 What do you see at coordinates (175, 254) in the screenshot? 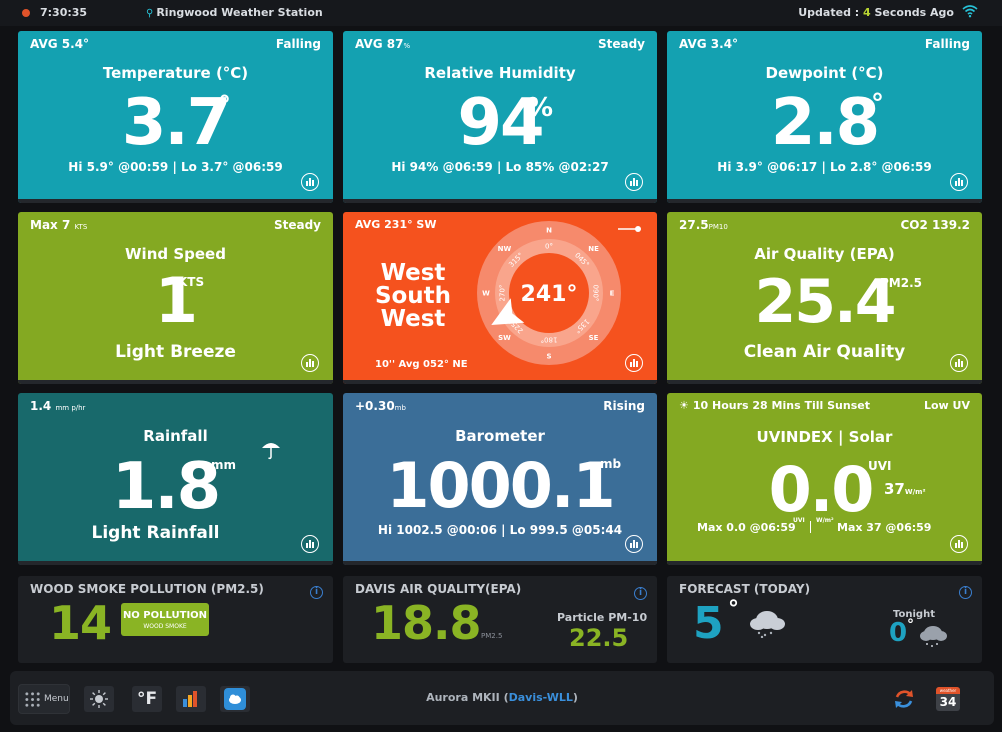
I see `wind-speed-title: Wind Speed` at bounding box center [175, 254].